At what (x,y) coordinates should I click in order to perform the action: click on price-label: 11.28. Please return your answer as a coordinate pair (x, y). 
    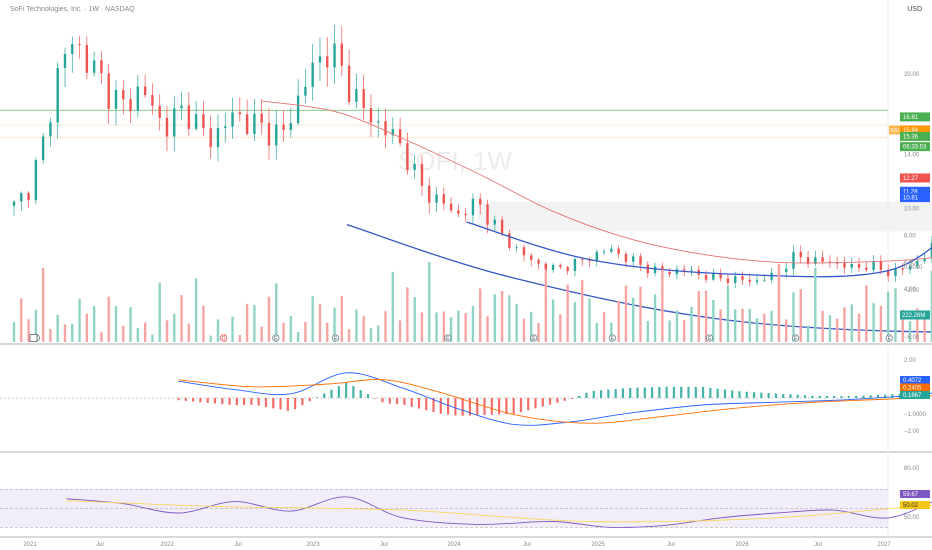
    Looking at the image, I should click on (915, 191).